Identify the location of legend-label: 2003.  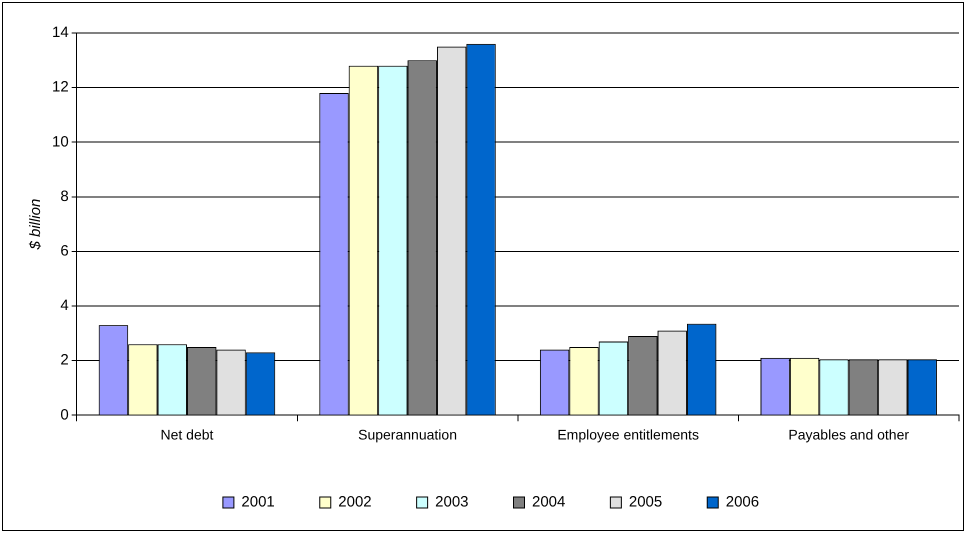
(452, 502).